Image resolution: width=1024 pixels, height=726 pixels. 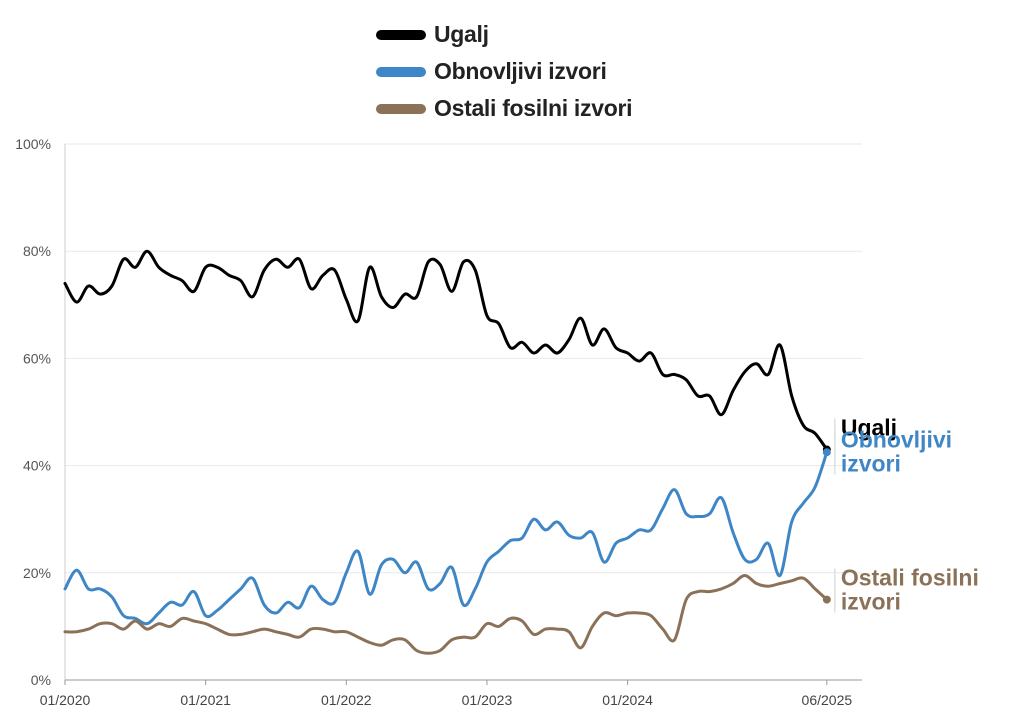 What do you see at coordinates (205, 700) in the screenshot?
I see `x-tick-label: 01/2021` at bounding box center [205, 700].